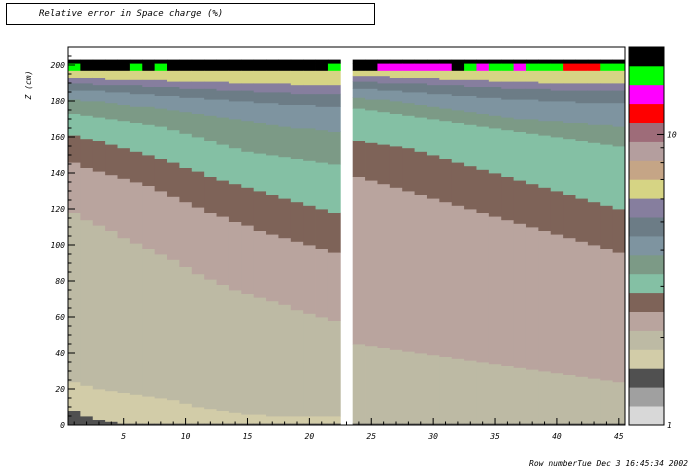  Describe the element at coordinates (494, 436) in the screenshot. I see `x-tick-label: 35` at that location.